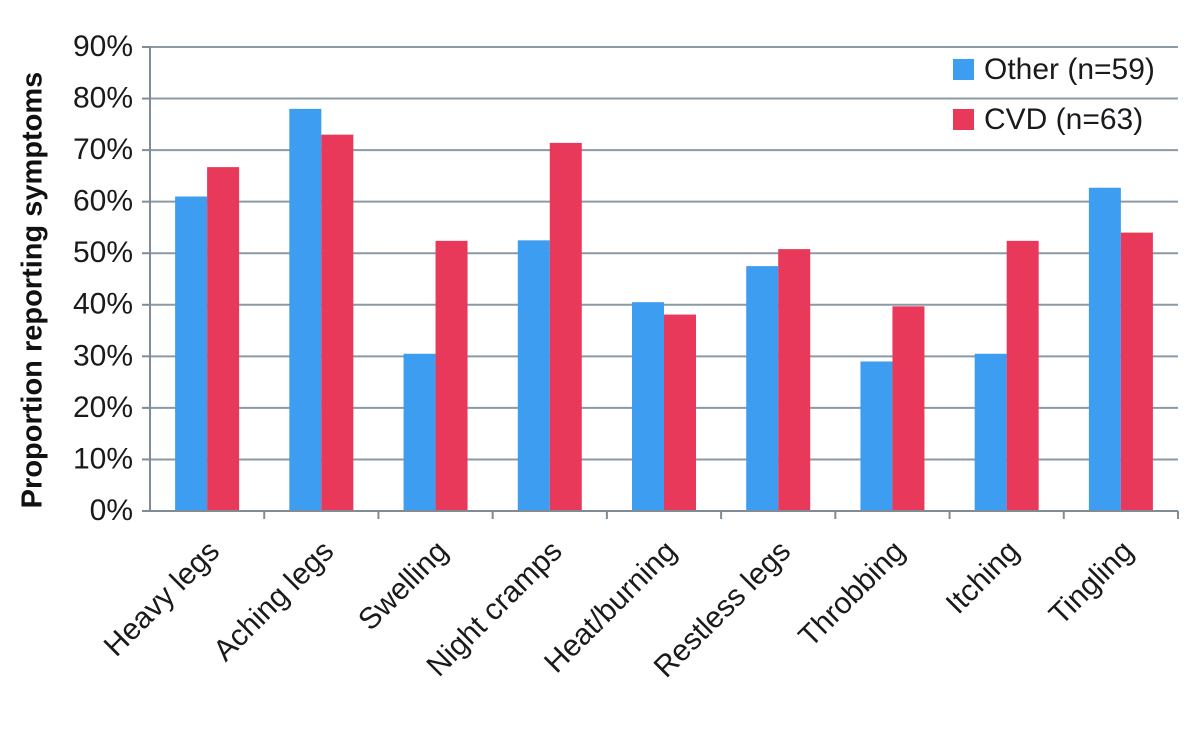 Image resolution: width=1200 pixels, height=736 pixels. I want to click on bar-other-itching, so click(990, 432).